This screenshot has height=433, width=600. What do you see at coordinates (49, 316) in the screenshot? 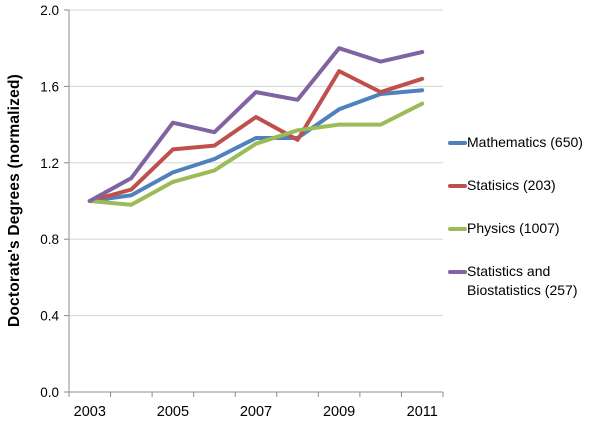
I see `y-tick-label: 0.4` at bounding box center [49, 316].